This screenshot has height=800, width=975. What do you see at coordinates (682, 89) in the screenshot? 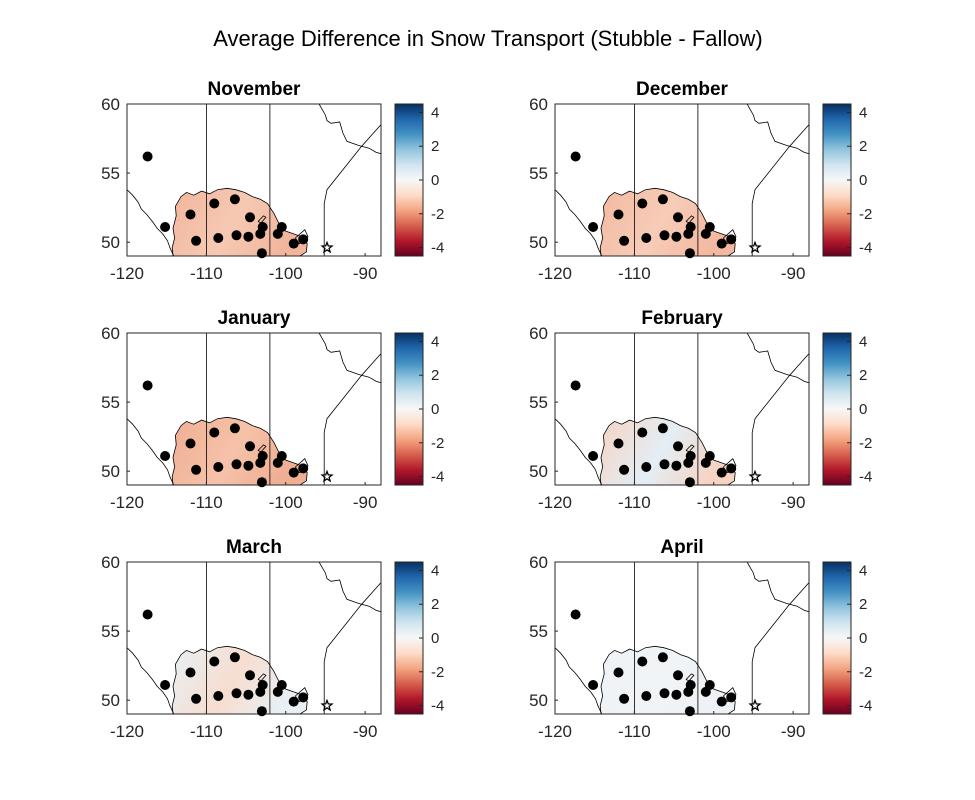
I see `panel-title: December` at bounding box center [682, 89].